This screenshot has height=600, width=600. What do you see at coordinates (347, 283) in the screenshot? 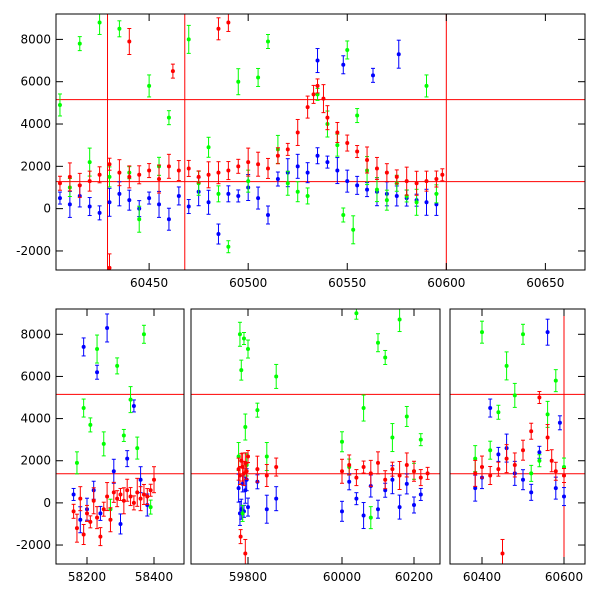
I see `top-x-tick-label: 60550` at bounding box center [347, 283].